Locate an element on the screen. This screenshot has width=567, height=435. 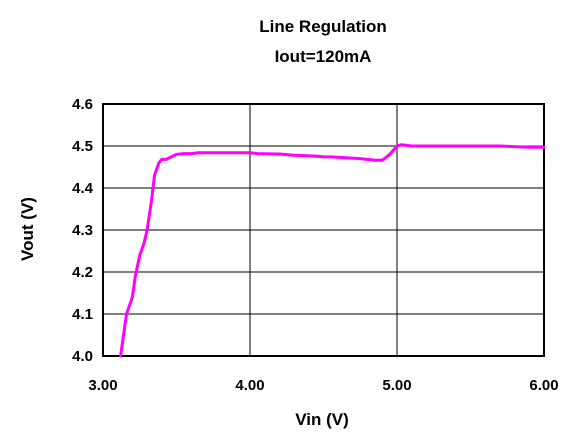
y-tick-label: 4.1 is located at coordinates (82, 314).